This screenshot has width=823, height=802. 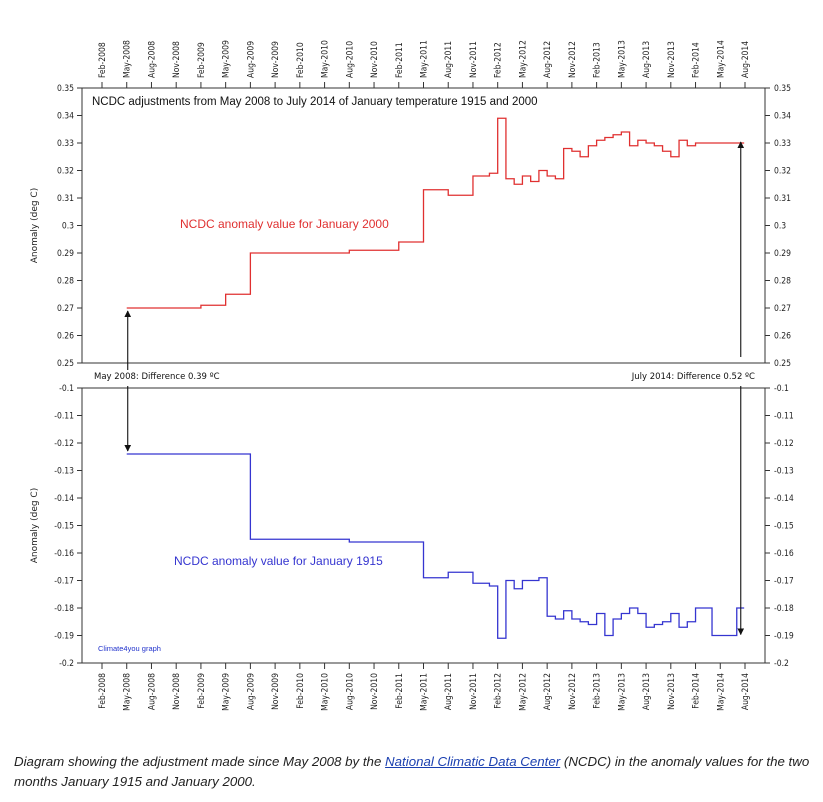 What do you see at coordinates (573, 59) in the screenshot?
I see `x-tick-label-top: Nov-2012` at bounding box center [573, 59].